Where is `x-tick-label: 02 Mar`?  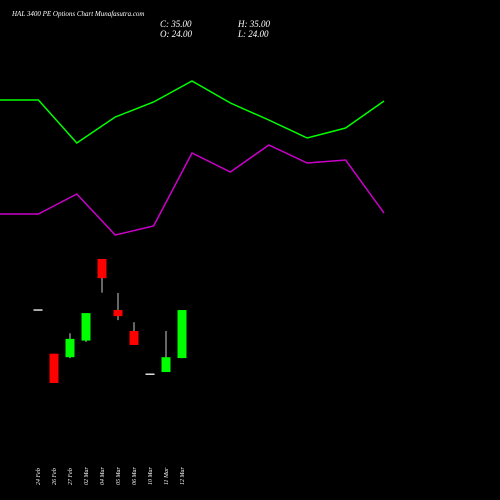 x-tick-label: 02 Mar is located at coordinates (87, 476).